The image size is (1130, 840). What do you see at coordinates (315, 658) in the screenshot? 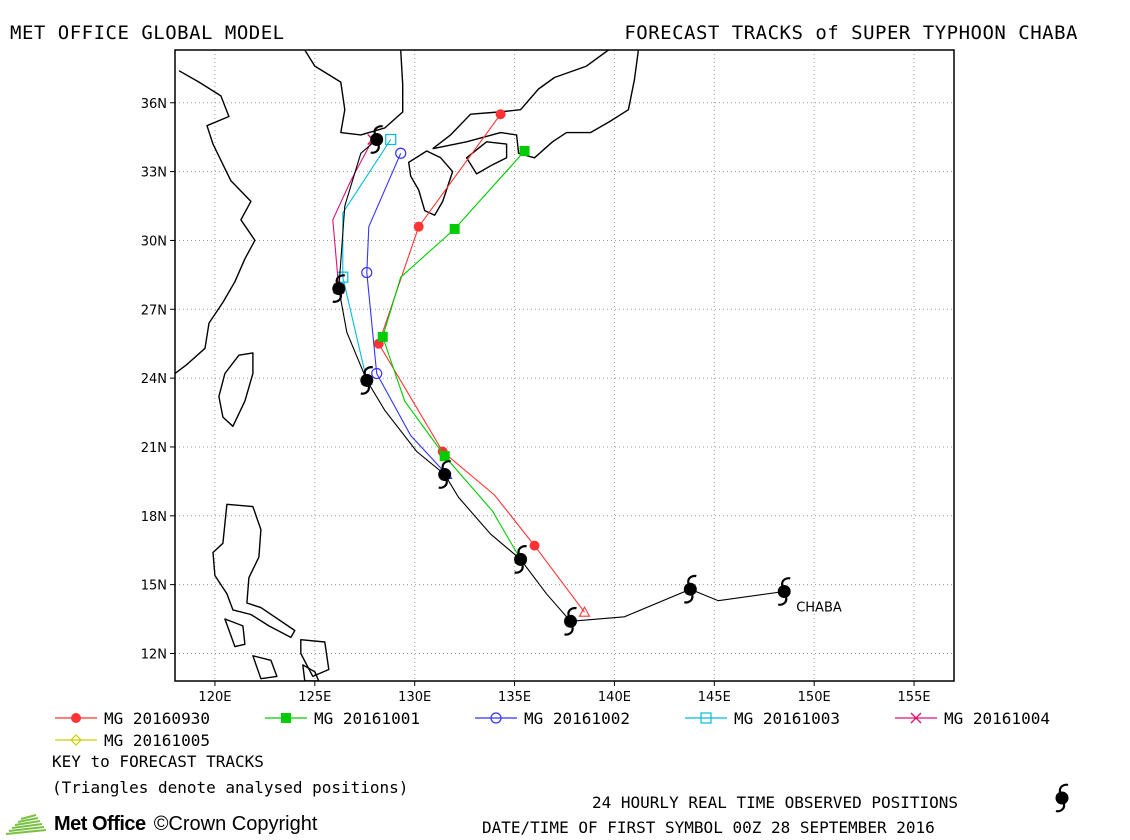
I see `coastline-samar` at bounding box center [315, 658].